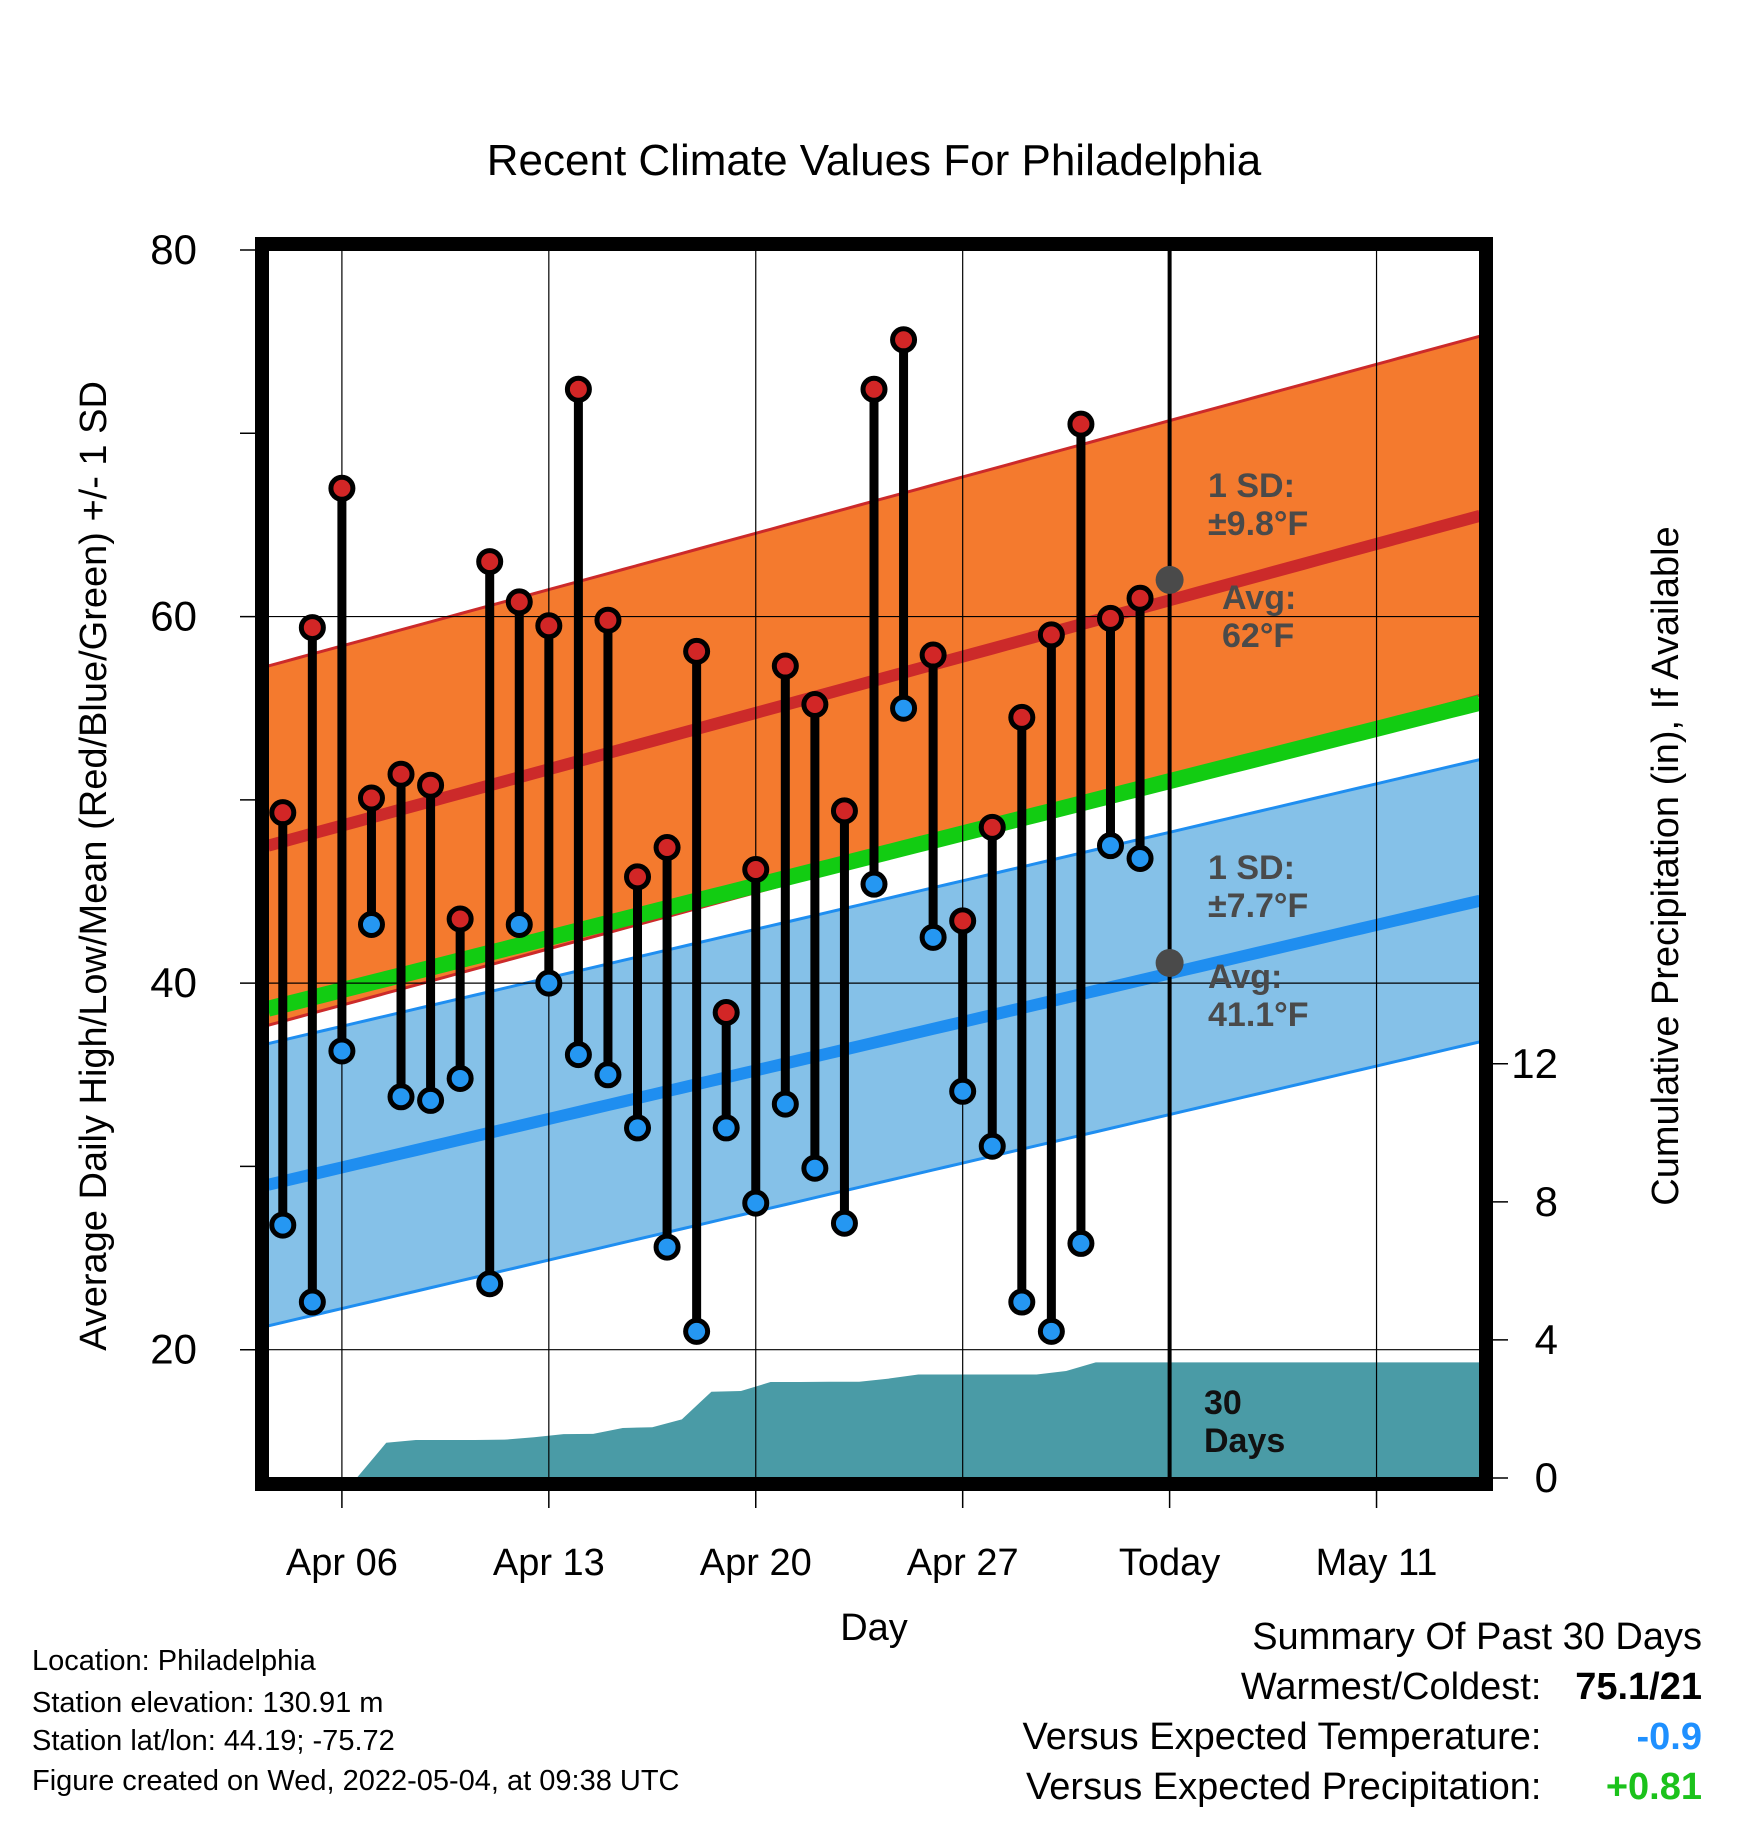 Image resolution: width=1748 pixels, height=1828 pixels. What do you see at coordinates (1169, 579) in the screenshot?
I see `high-avg-marker` at bounding box center [1169, 579].